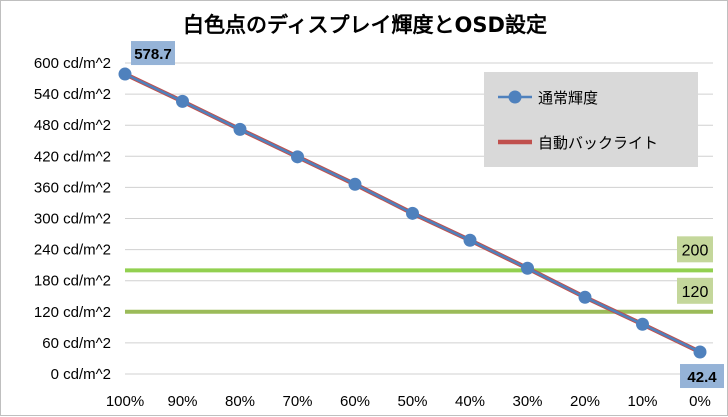 This screenshot has height=417, width=728. I want to click on y-tick-label: 60 cd/m^2, so click(76, 343).